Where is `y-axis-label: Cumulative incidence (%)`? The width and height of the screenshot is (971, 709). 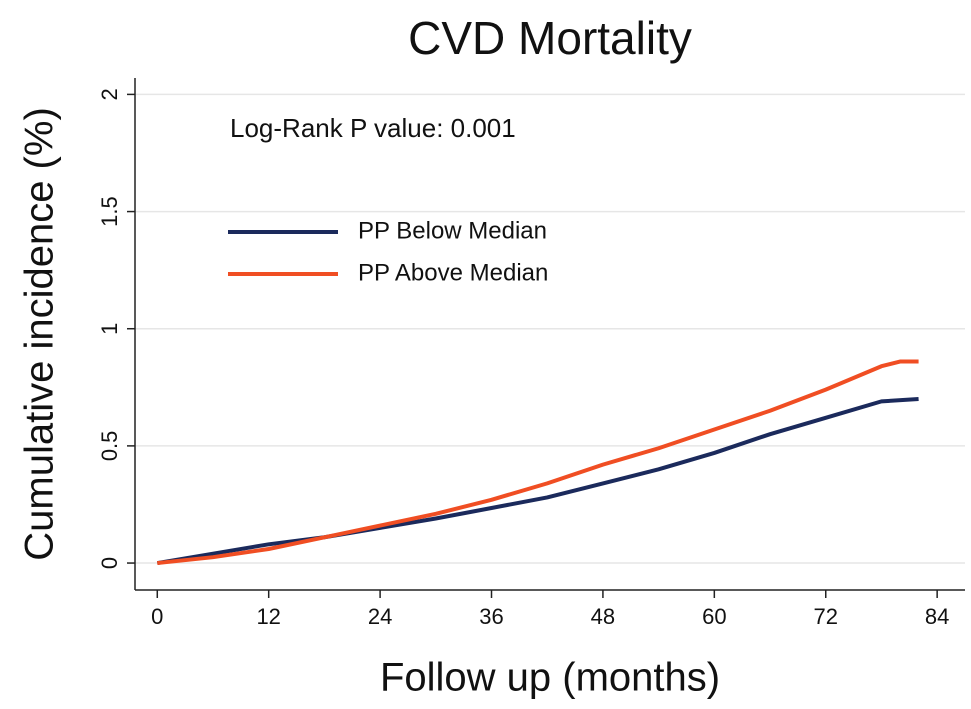
y-axis-label: Cumulative incidence (%) is located at coordinates (40, 334).